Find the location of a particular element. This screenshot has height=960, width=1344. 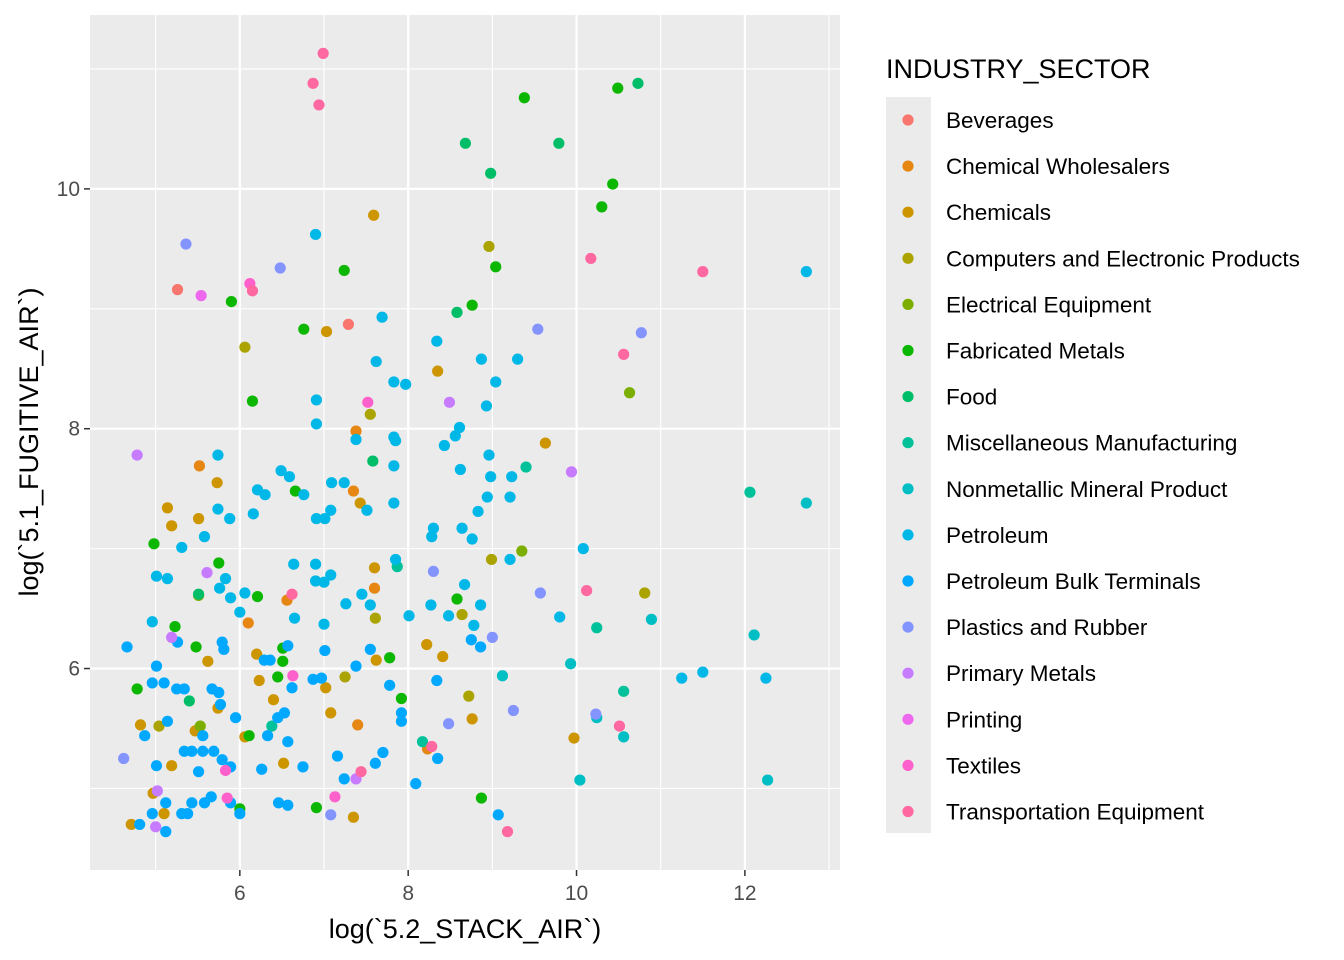

legend-label: Petroleum is located at coordinates (997, 535).